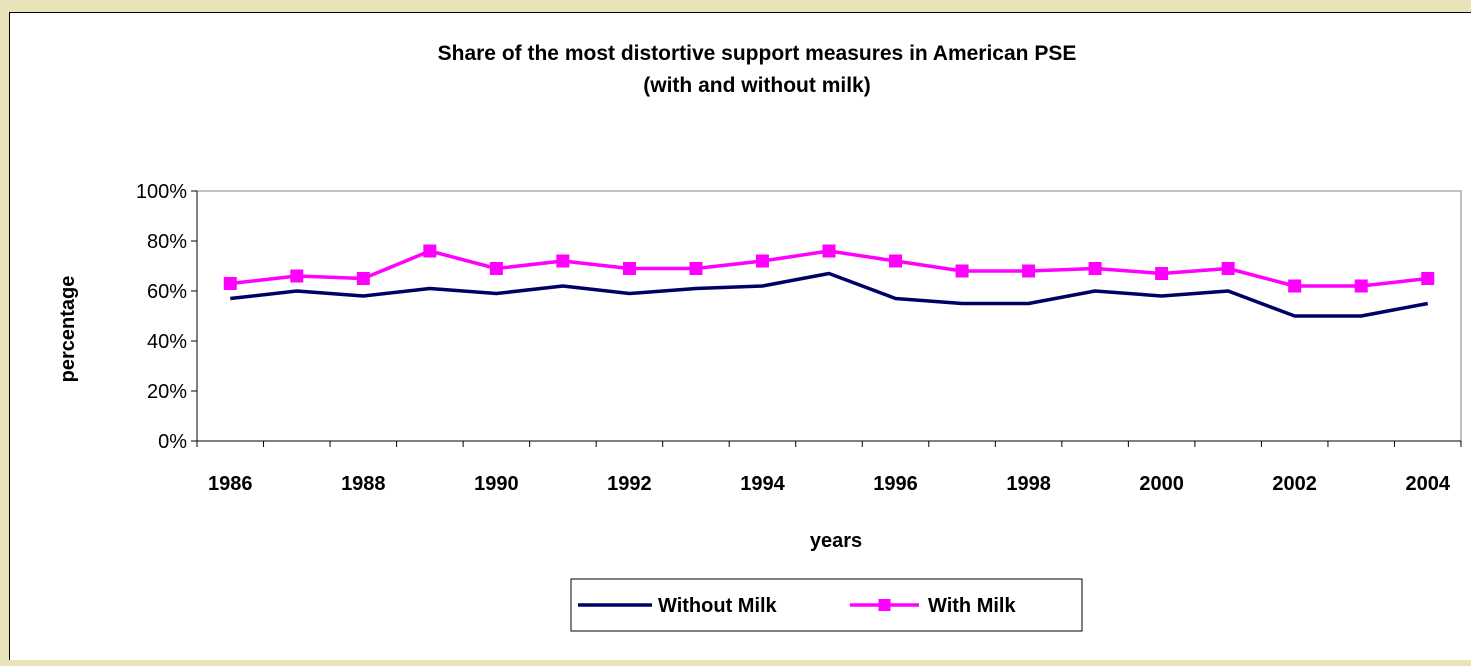  Describe the element at coordinates (1161, 484) in the screenshot. I see `x-tick-label: 2000` at that location.